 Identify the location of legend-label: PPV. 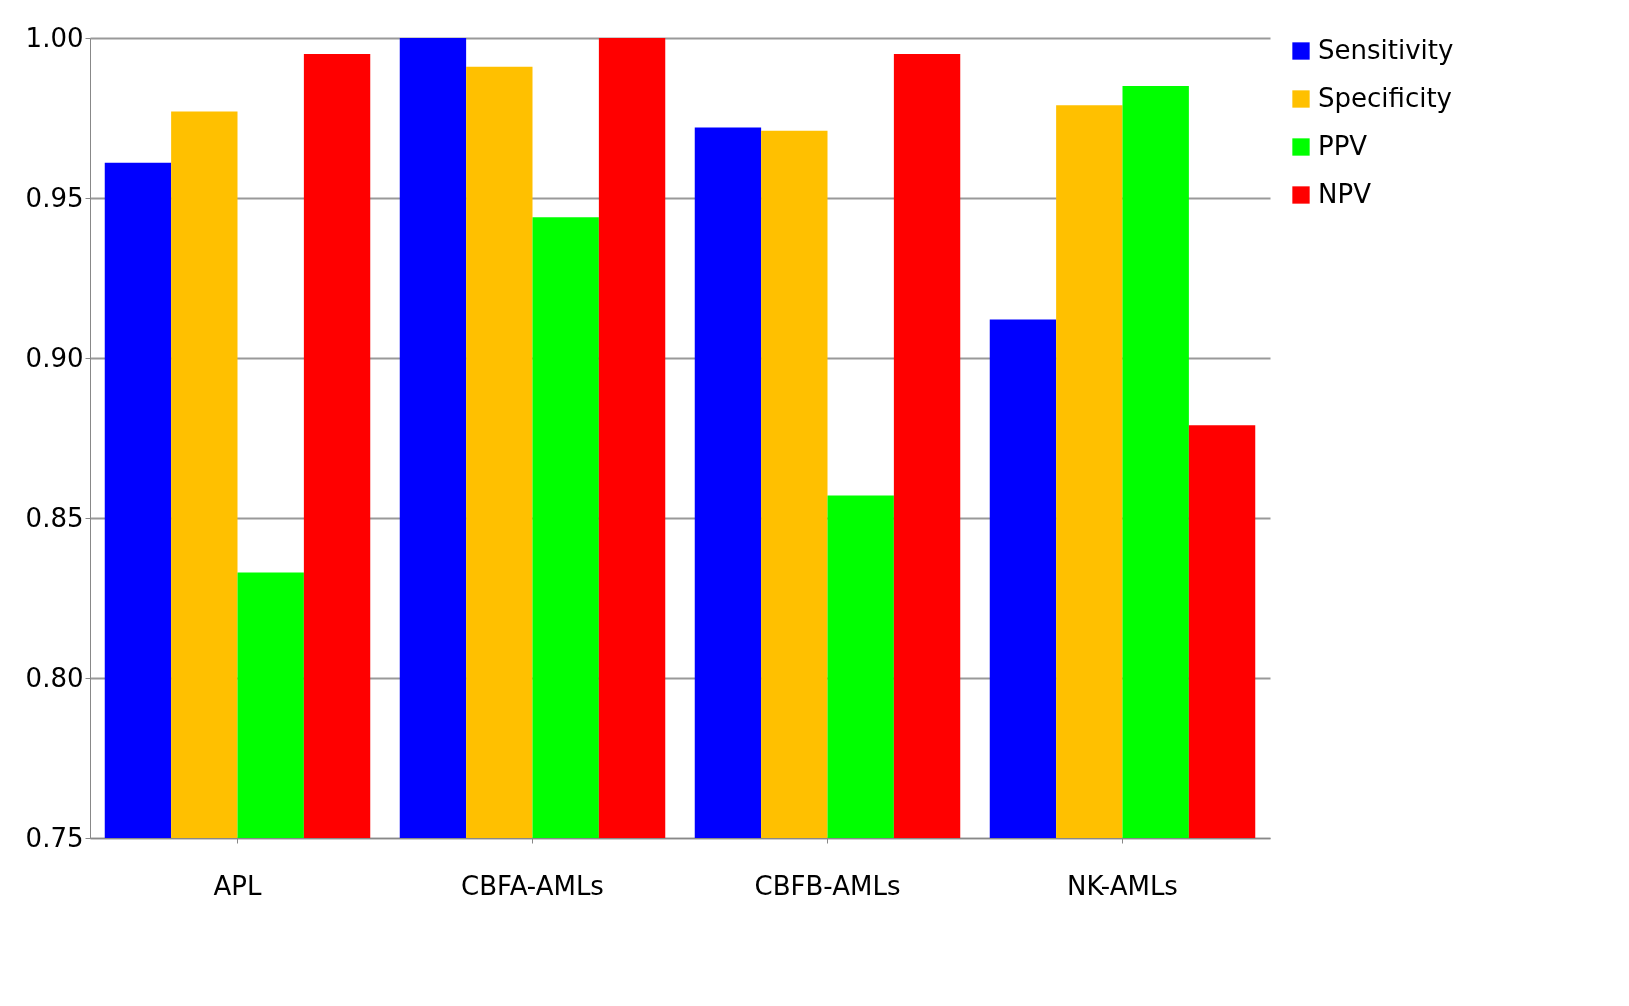
(1343, 146).